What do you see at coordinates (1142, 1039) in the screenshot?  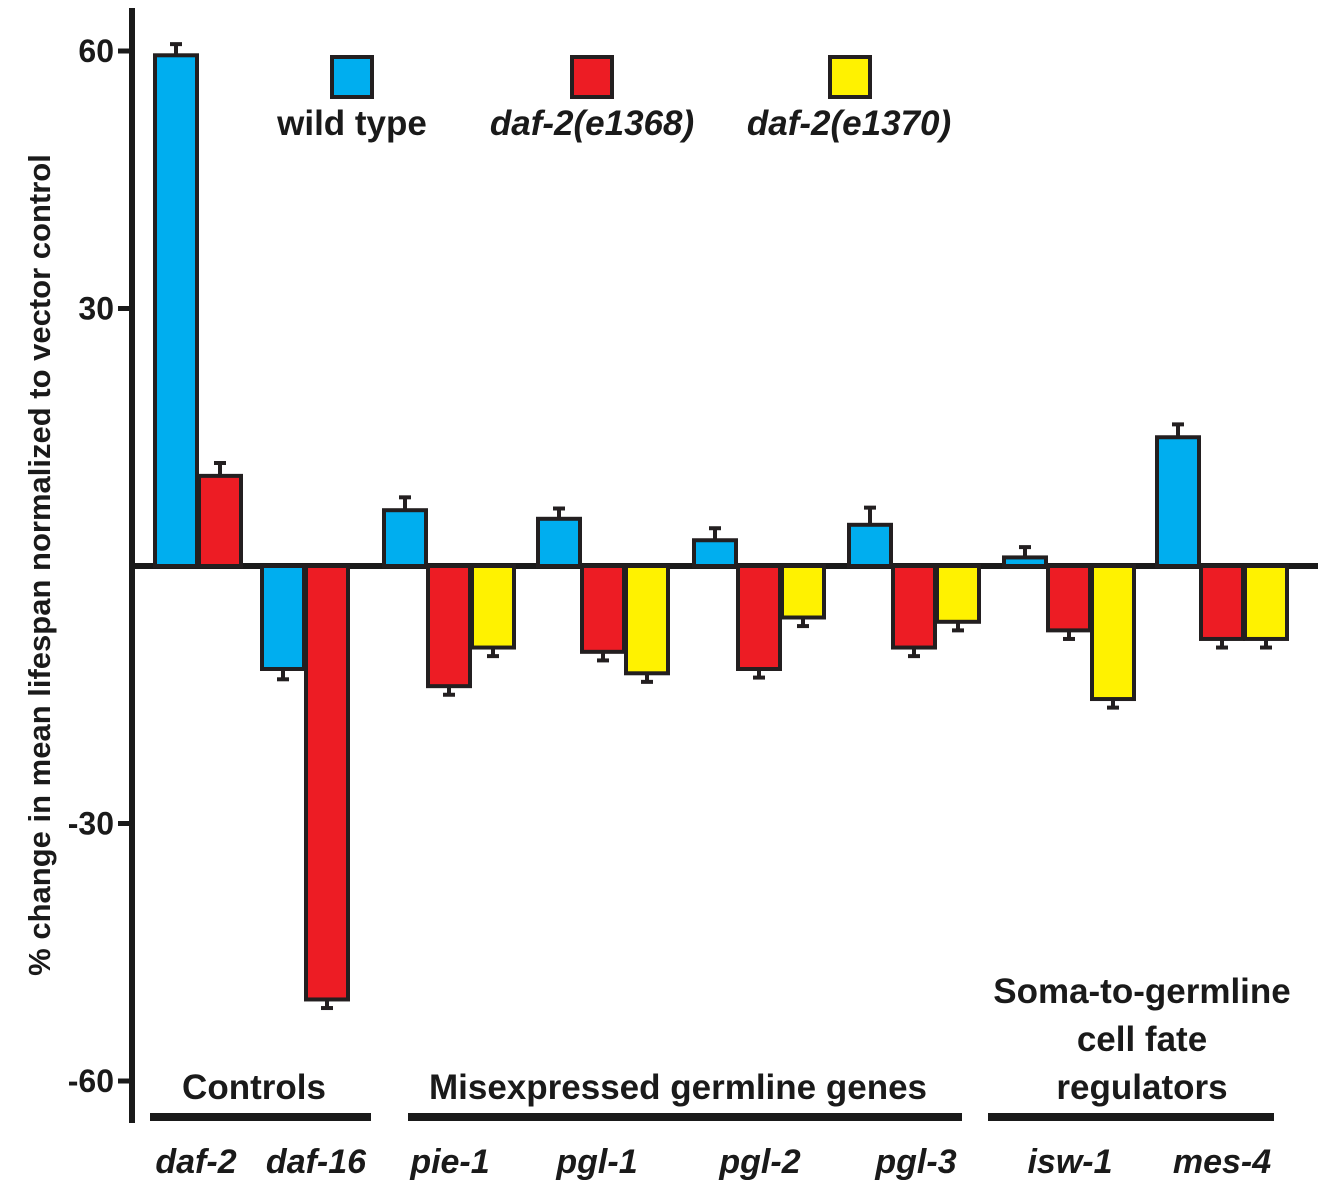 I see `group-label-2-line-1: cell fate` at bounding box center [1142, 1039].